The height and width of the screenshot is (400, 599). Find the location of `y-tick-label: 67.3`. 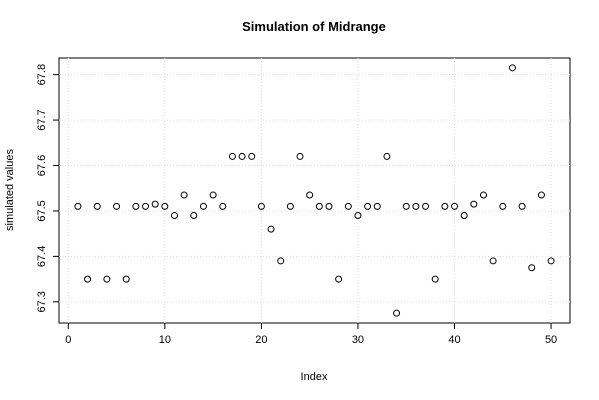

y-tick-label: 67.3 is located at coordinates (42, 301).